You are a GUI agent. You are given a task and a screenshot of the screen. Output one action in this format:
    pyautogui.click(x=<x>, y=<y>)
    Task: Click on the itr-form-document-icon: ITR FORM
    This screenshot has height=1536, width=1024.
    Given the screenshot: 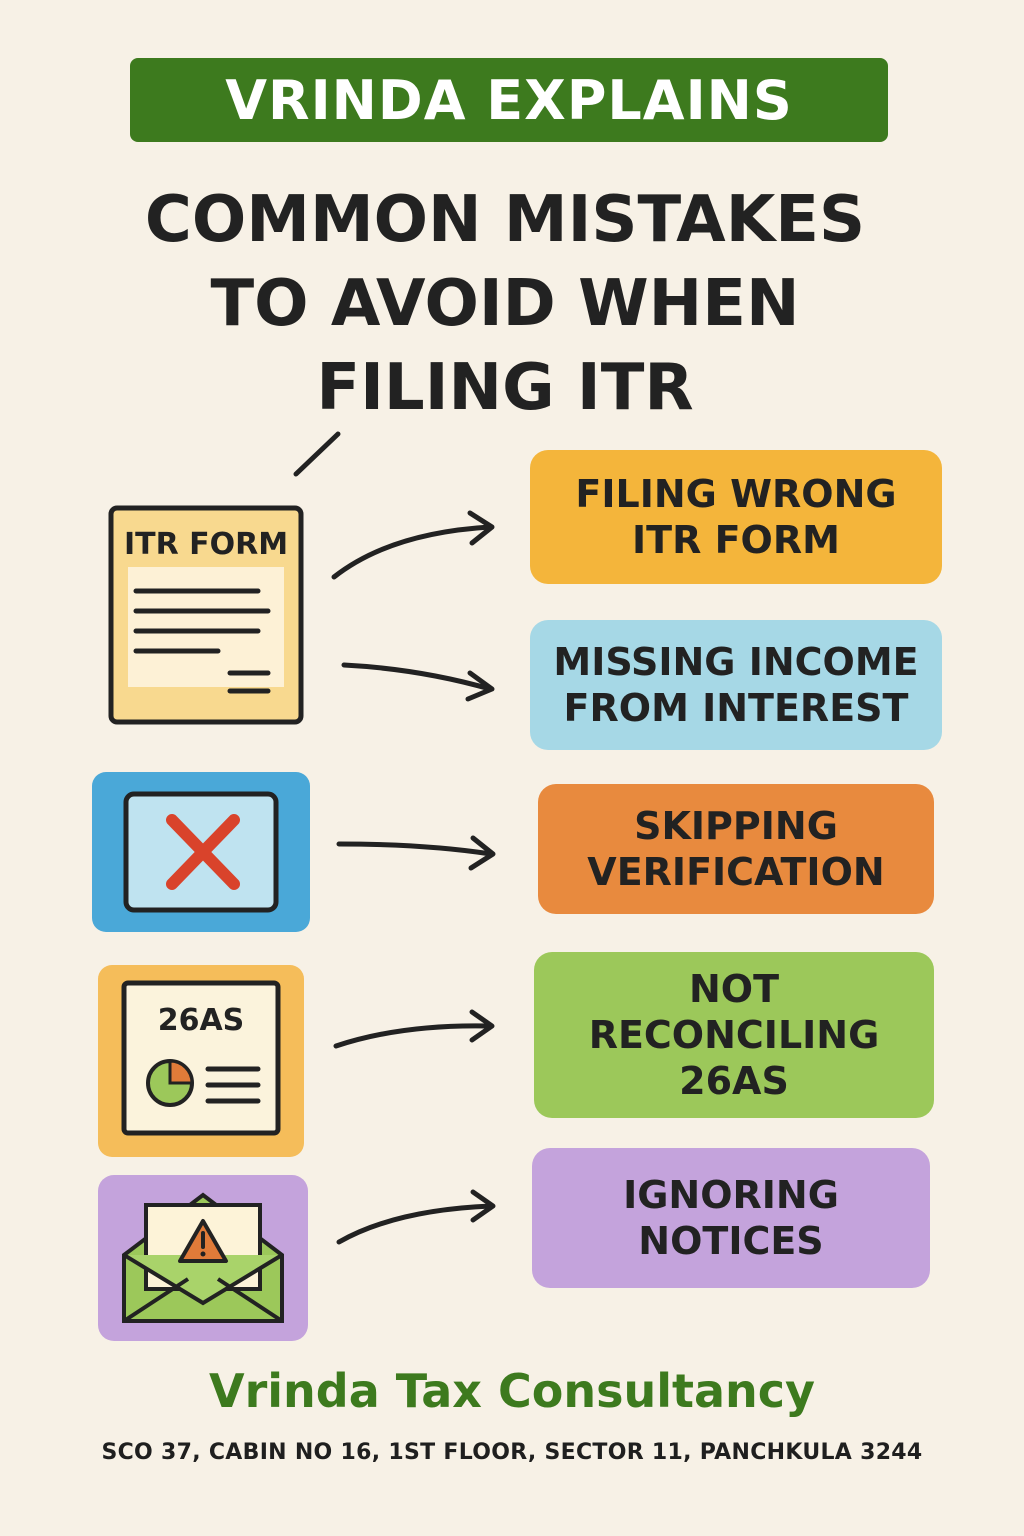 What is the action you would take?
    pyautogui.click(x=206, y=615)
    